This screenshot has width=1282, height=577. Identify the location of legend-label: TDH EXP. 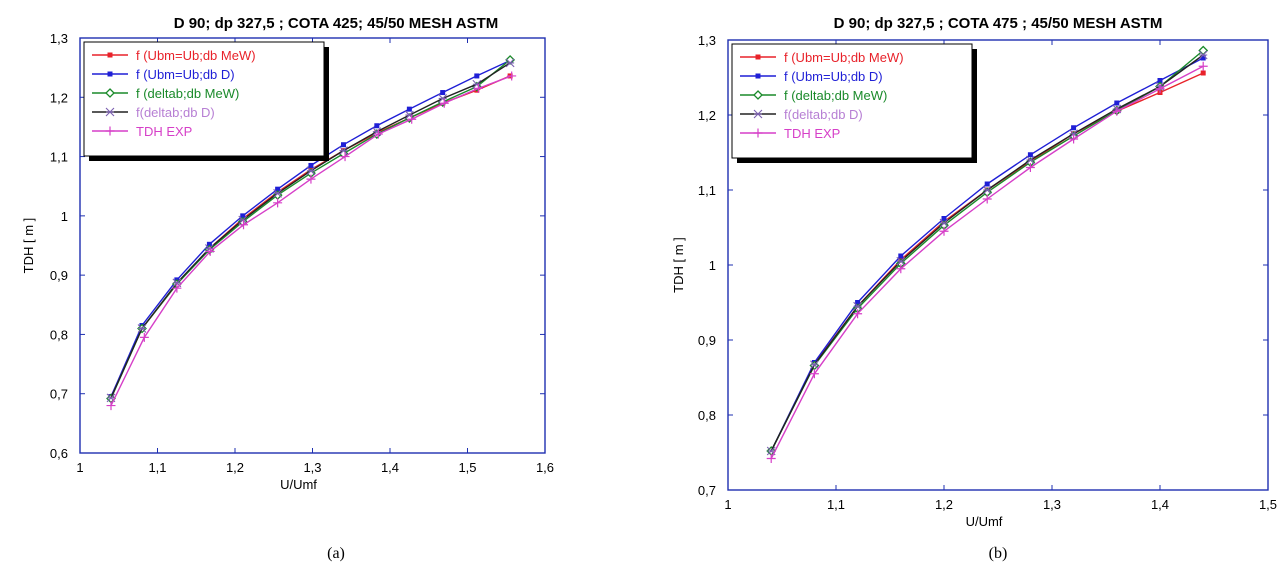
(164, 131).